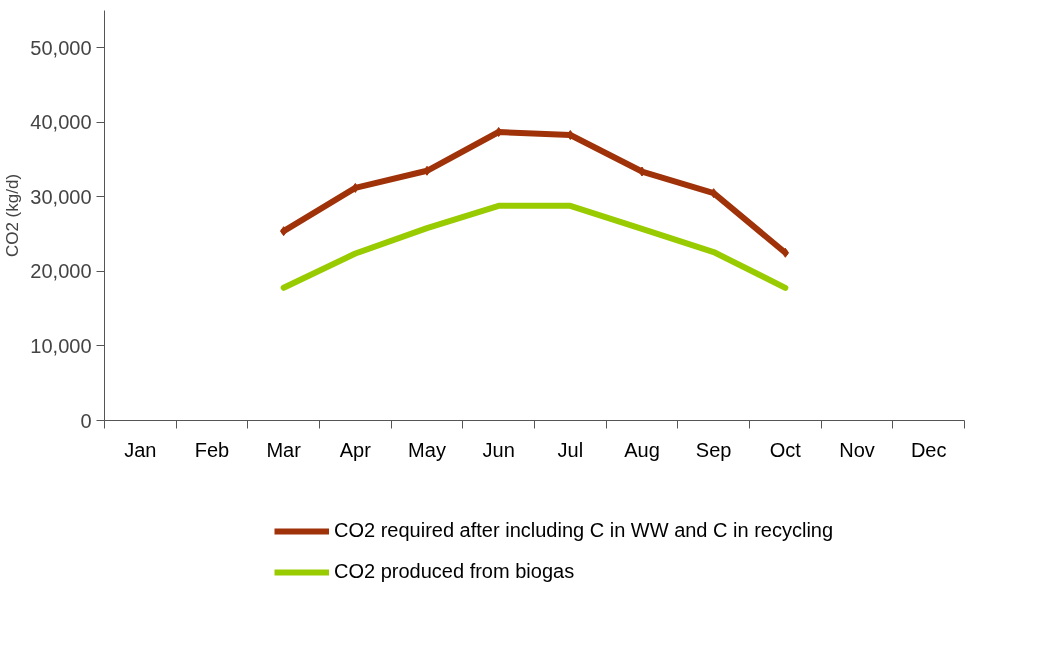 The height and width of the screenshot is (660, 1038). What do you see at coordinates (785, 449) in the screenshot?
I see `x-tick-label: Oct` at bounding box center [785, 449].